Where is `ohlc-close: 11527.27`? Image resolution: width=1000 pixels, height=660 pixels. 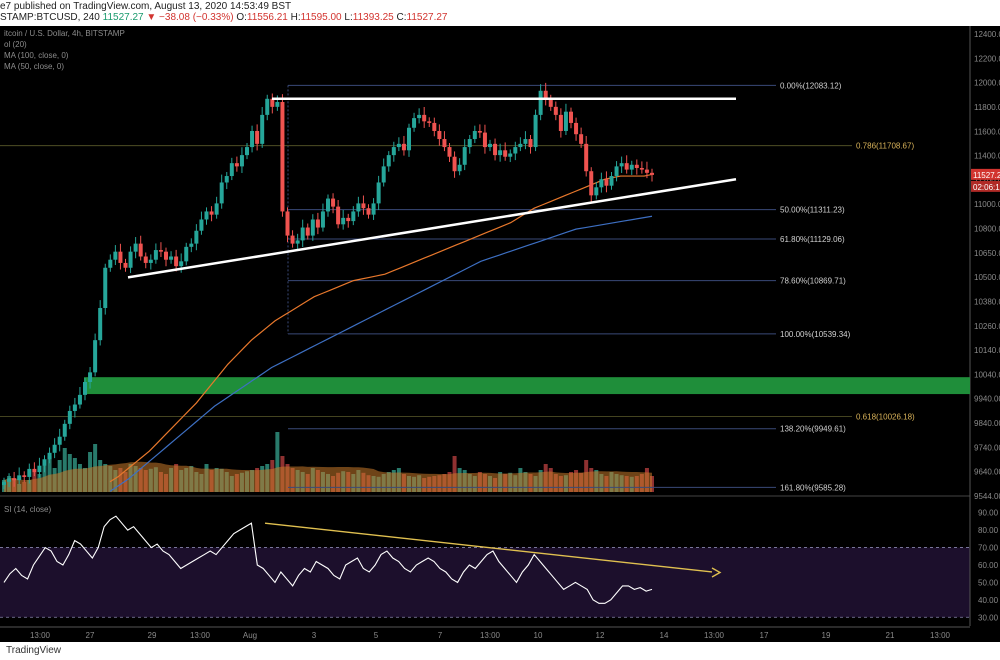 ohlc-close: 11527.27 is located at coordinates (427, 17).